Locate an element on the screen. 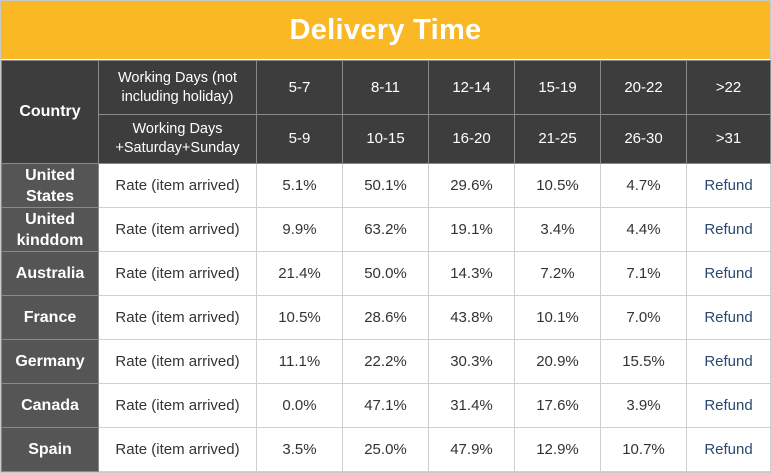 The image size is (771, 473). rate-value-cell: 7.1% is located at coordinates (643, 273).